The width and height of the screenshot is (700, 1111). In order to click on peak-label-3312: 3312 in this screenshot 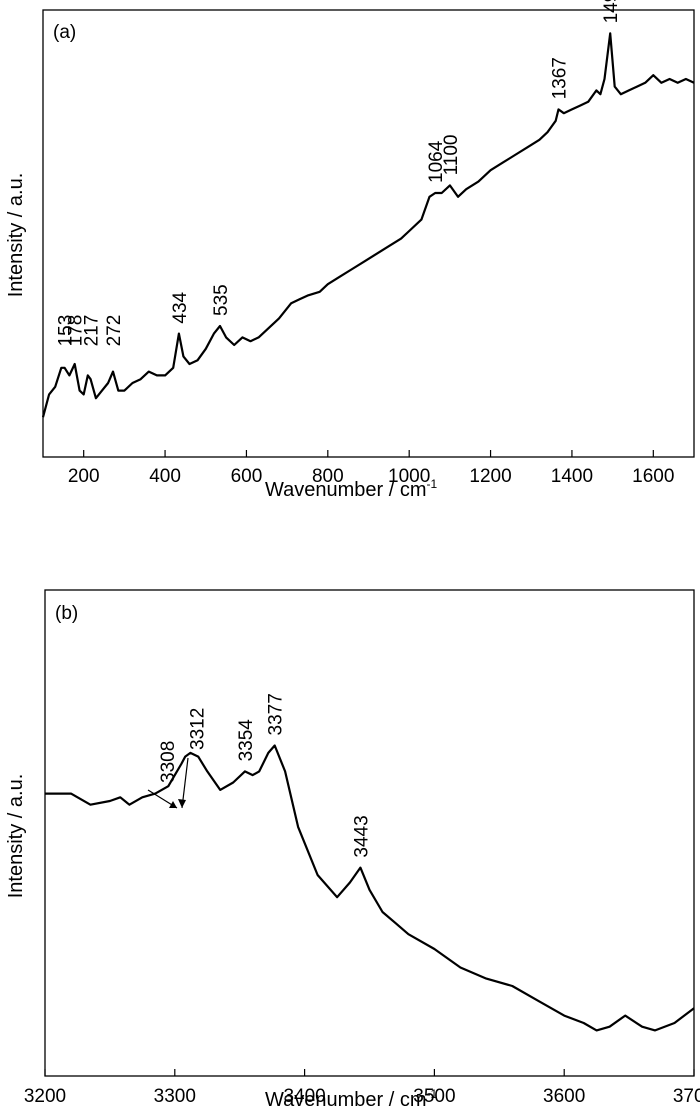, I will do `click(197, 729)`.